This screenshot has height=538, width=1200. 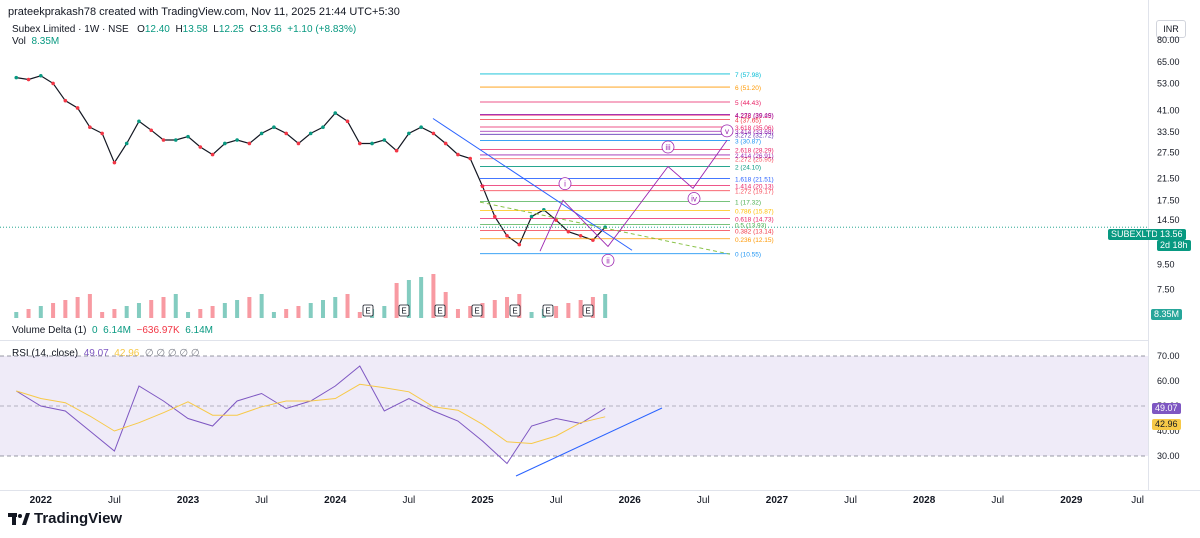 What do you see at coordinates (748, 103) in the screenshot?
I see `fib-level-label: 5 (44.43)` at bounding box center [748, 103].